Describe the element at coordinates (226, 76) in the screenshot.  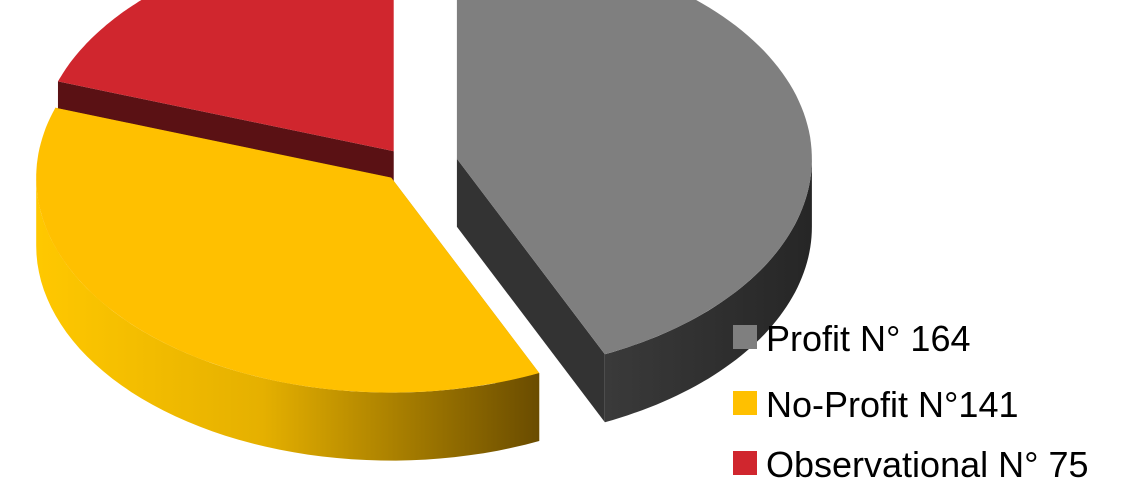
I see `pie-slice-top-observational` at that location.